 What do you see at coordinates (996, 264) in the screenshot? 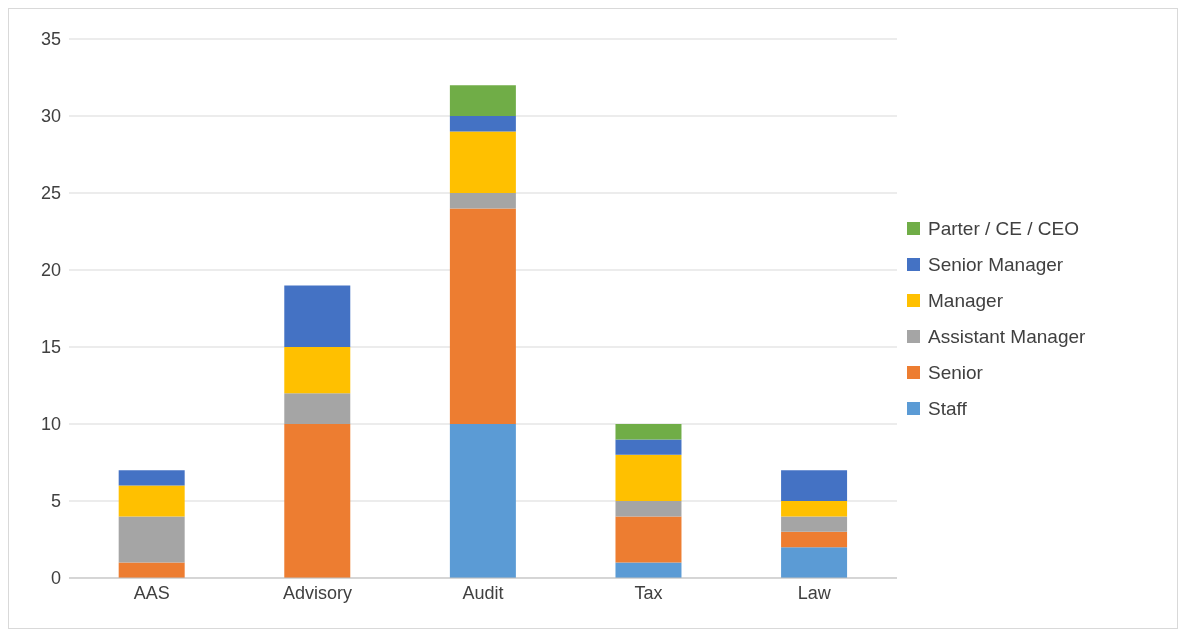
I see `legend-label: Senior Manager` at bounding box center [996, 264].